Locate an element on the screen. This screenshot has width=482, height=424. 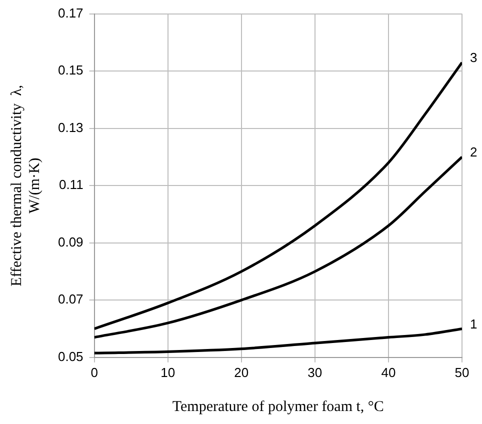
series-label: 2 is located at coordinates (474, 152).